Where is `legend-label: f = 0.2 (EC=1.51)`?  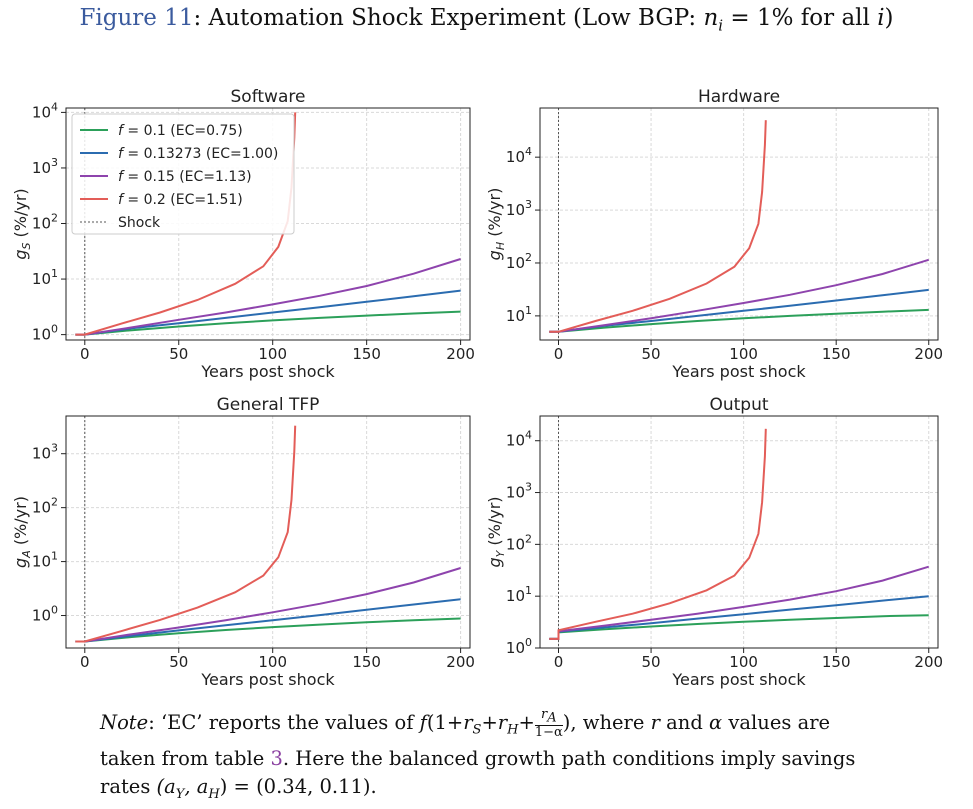 legend-label: f = 0.2 (EC=1.51) is located at coordinates (180, 200).